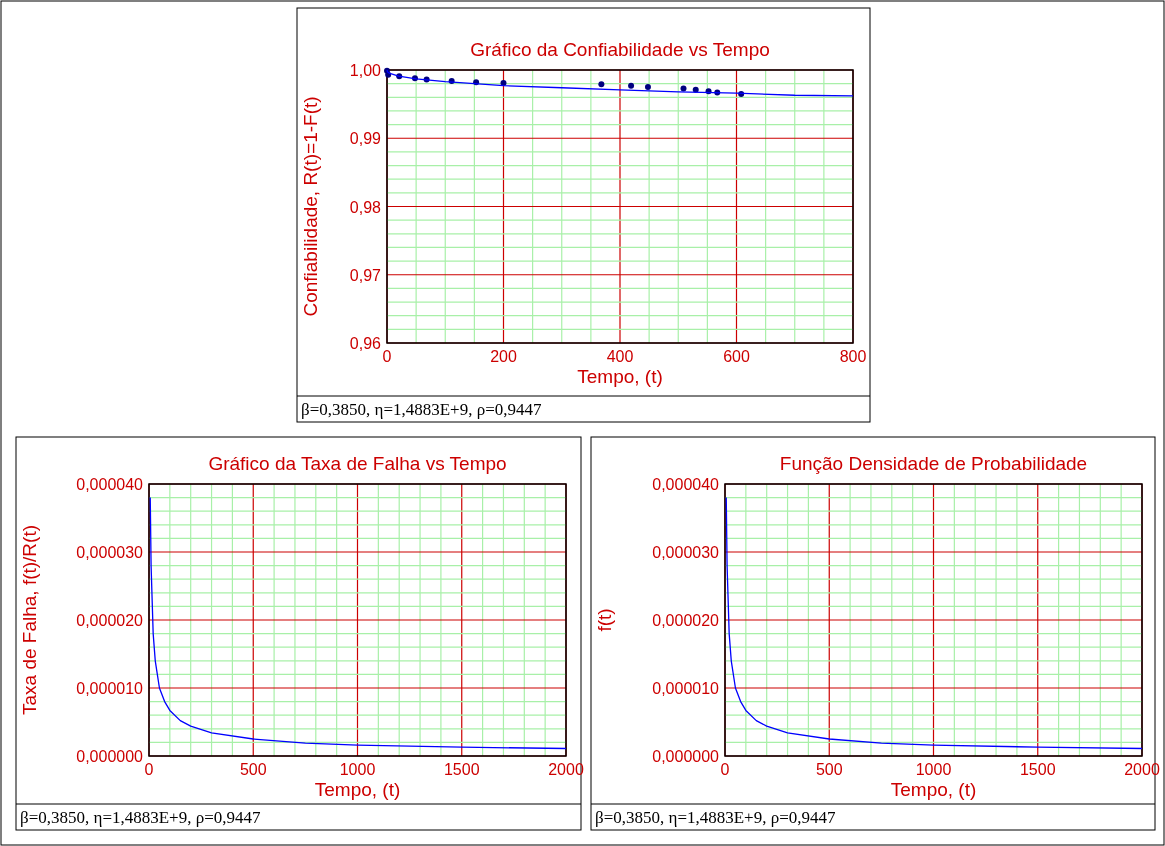 This screenshot has width=1165, height=846. Describe the element at coordinates (365, 139) in the screenshot. I see `y-tick-label: 0,99` at that location.